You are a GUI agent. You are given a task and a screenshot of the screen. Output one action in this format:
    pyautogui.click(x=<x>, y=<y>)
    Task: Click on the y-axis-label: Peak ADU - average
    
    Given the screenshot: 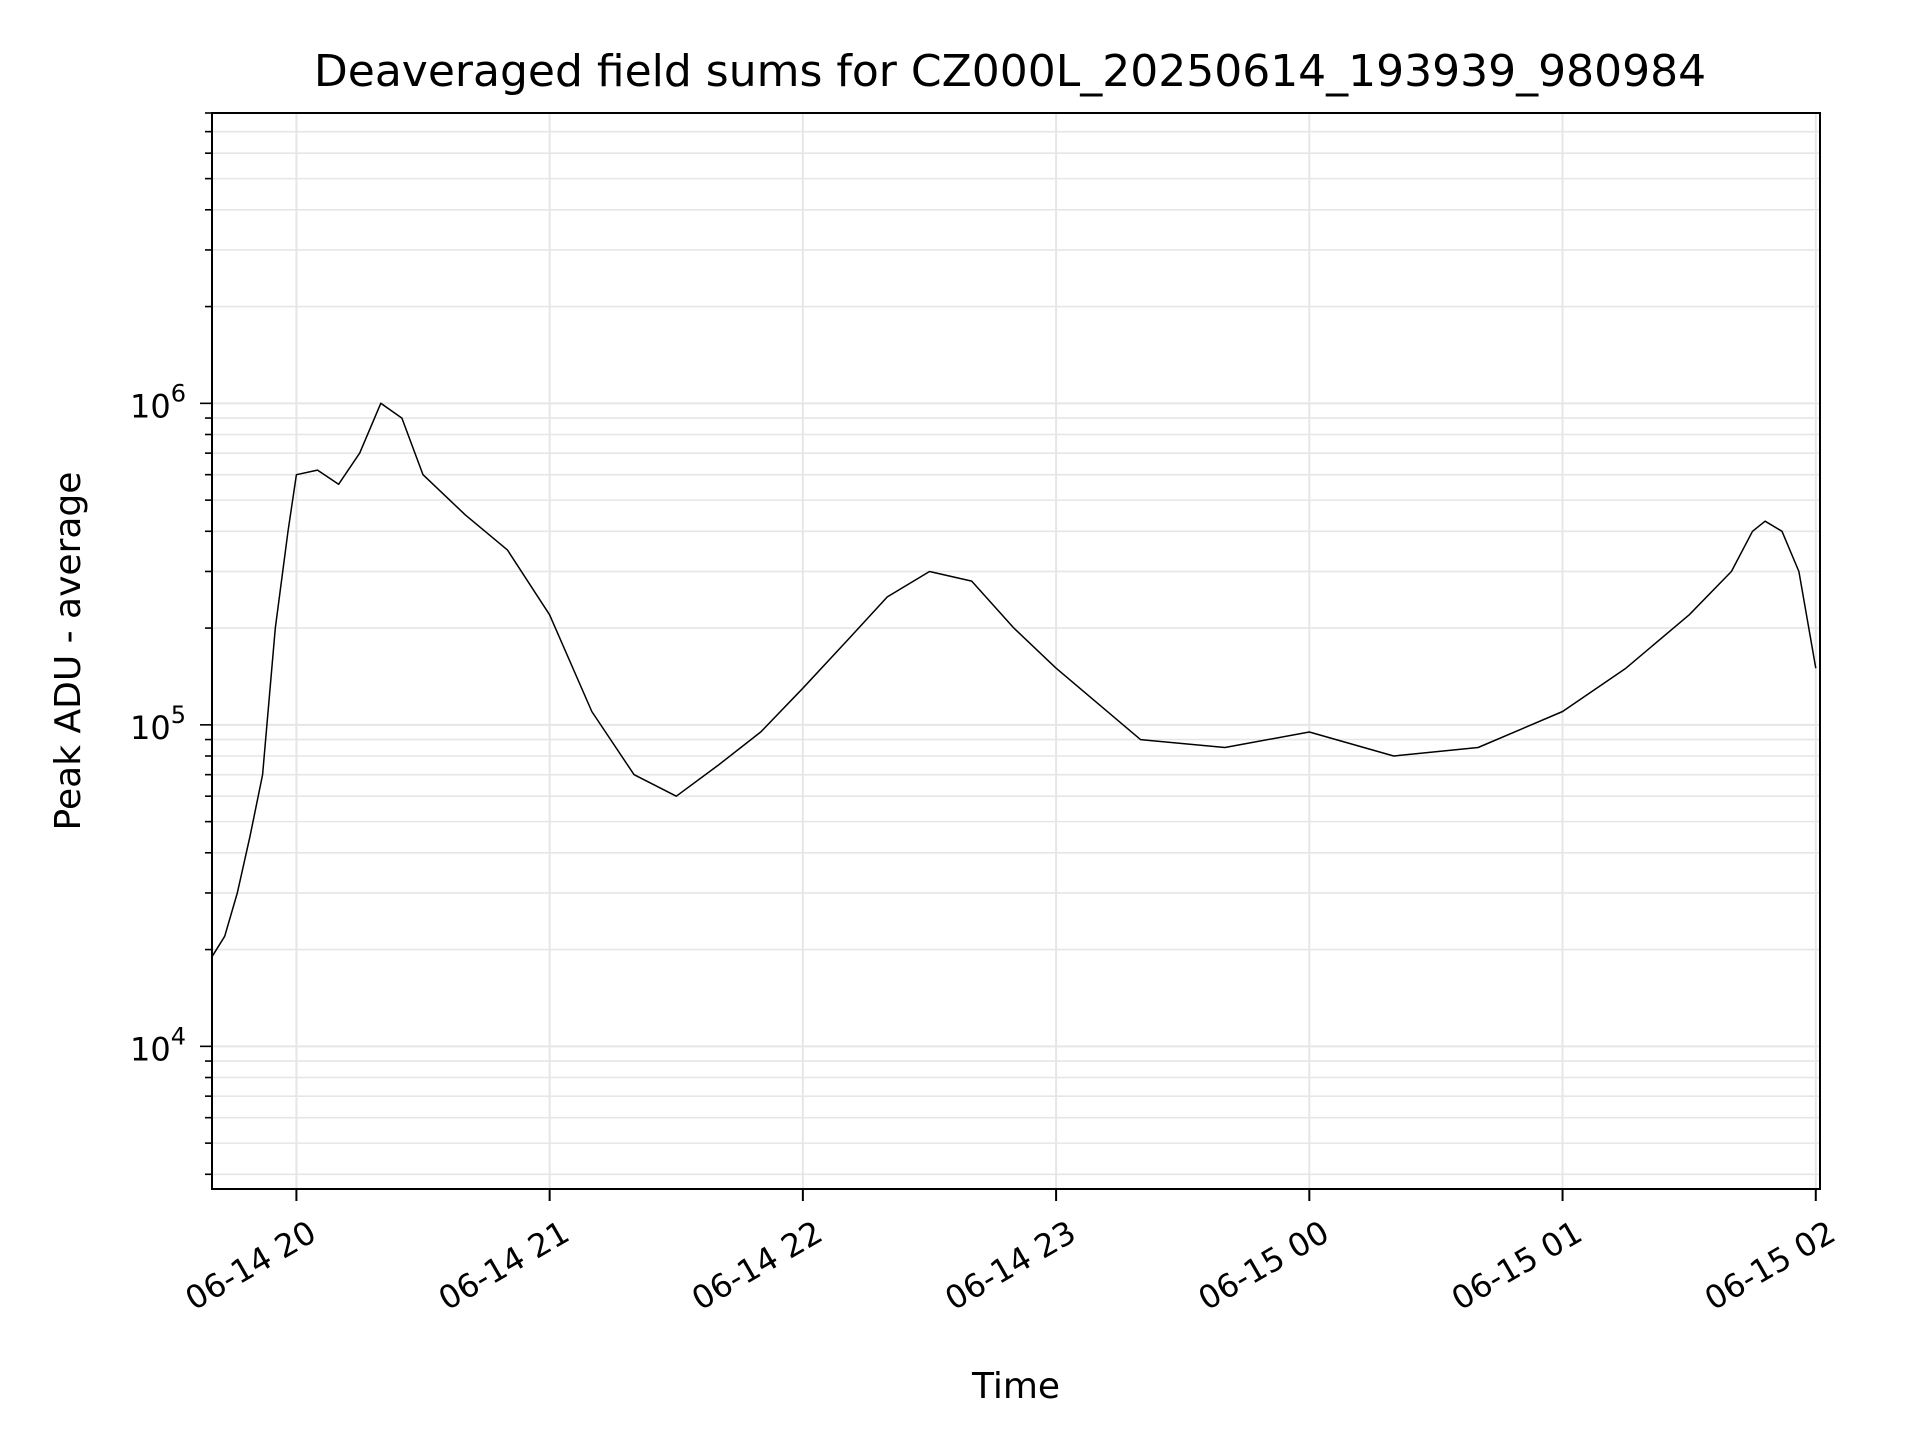 What is the action you would take?
    pyautogui.click(x=68, y=651)
    